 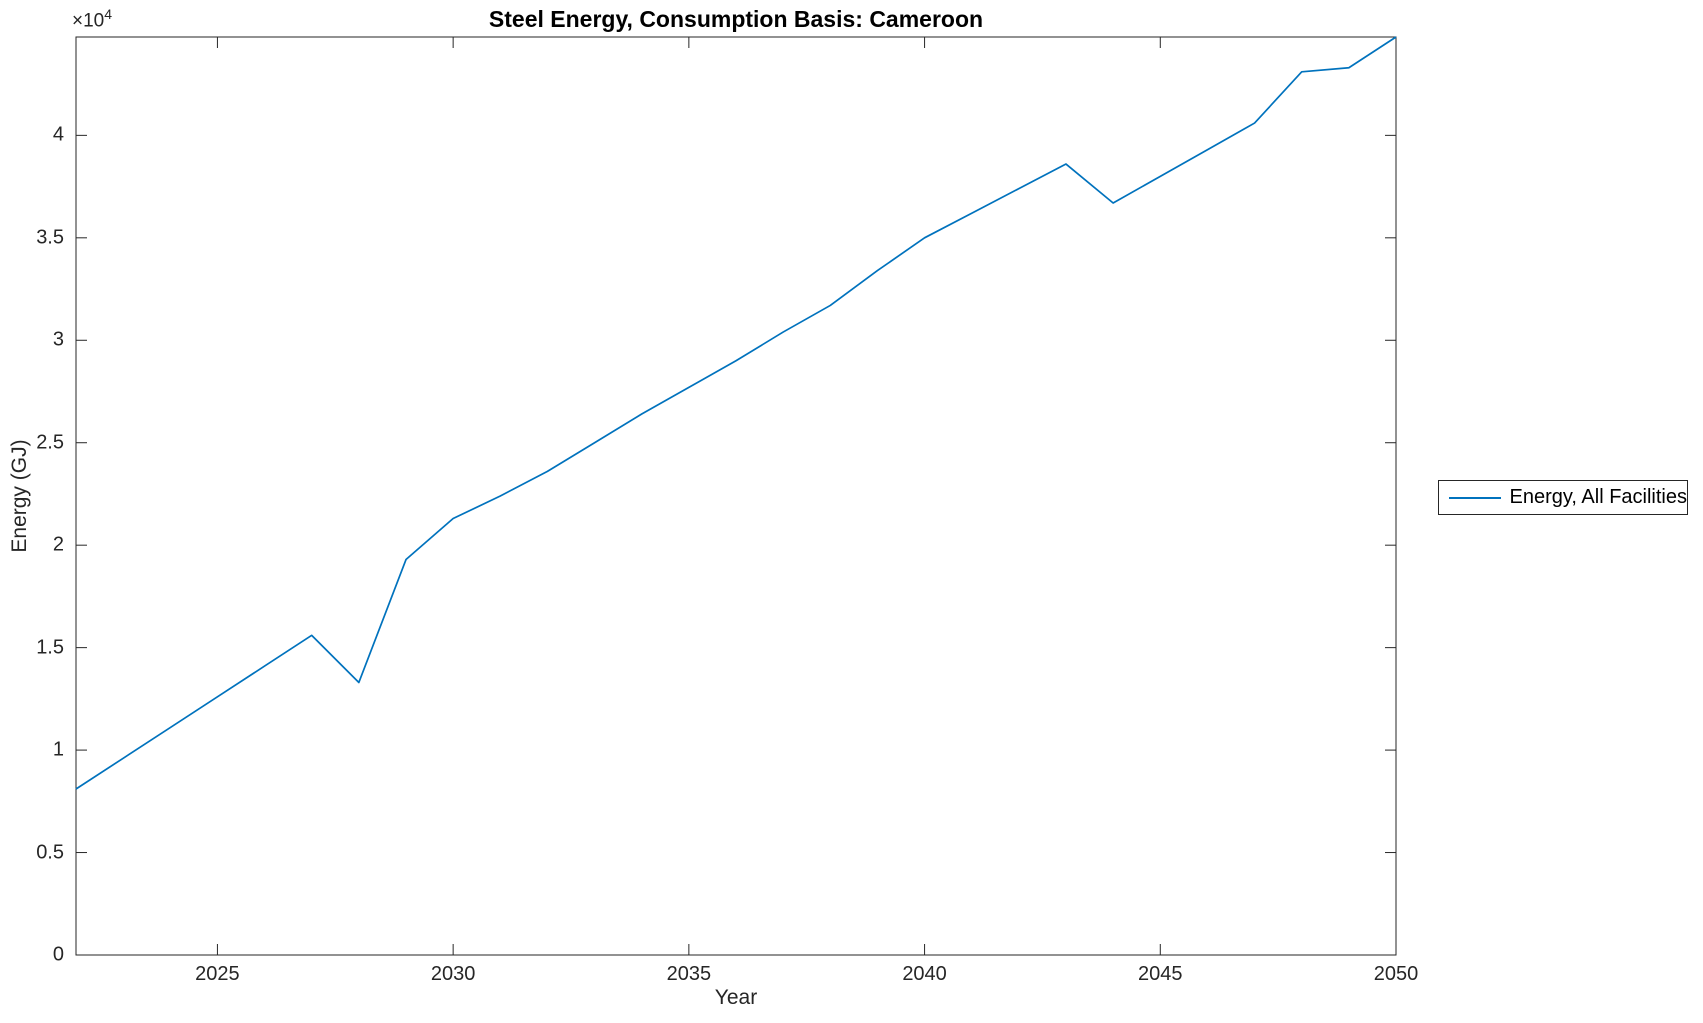 I want to click on y-axis-label: Energy (GJ), so click(x=19, y=496).